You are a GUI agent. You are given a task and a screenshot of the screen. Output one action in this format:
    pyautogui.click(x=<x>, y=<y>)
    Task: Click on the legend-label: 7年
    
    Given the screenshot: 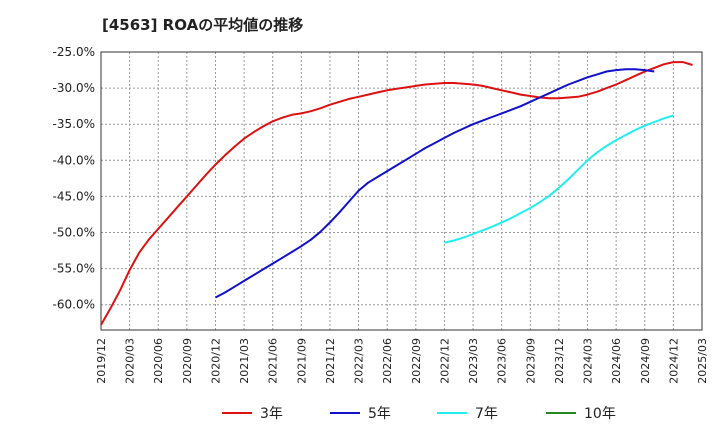 What is the action you would take?
    pyautogui.click(x=486, y=414)
    